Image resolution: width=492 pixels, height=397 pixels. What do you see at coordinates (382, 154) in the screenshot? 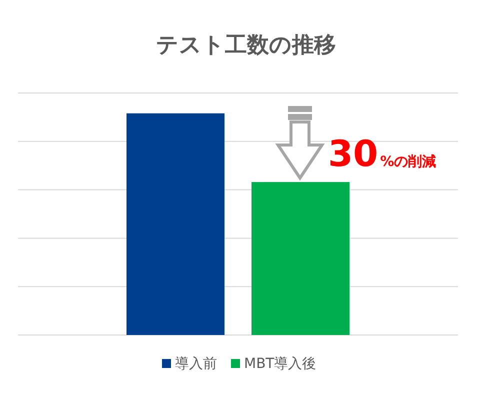
I see `annotation: 30%の削減` at bounding box center [382, 154].